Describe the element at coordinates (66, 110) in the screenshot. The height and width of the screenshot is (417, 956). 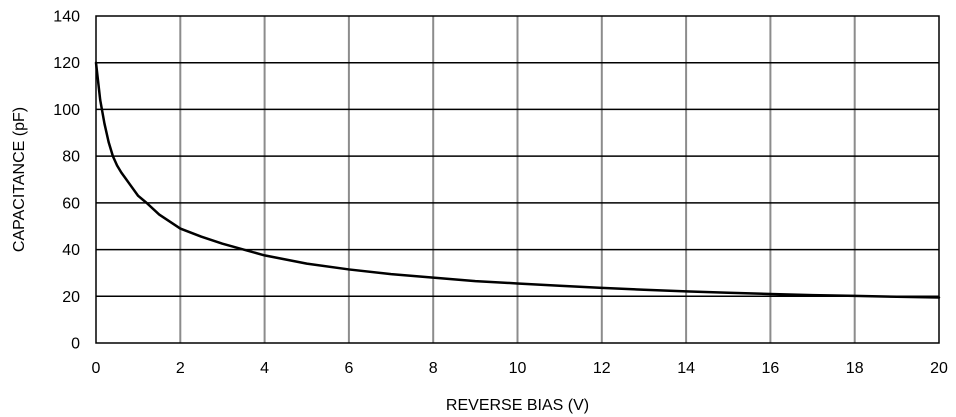
I see `y-tick-label: 100` at that location.